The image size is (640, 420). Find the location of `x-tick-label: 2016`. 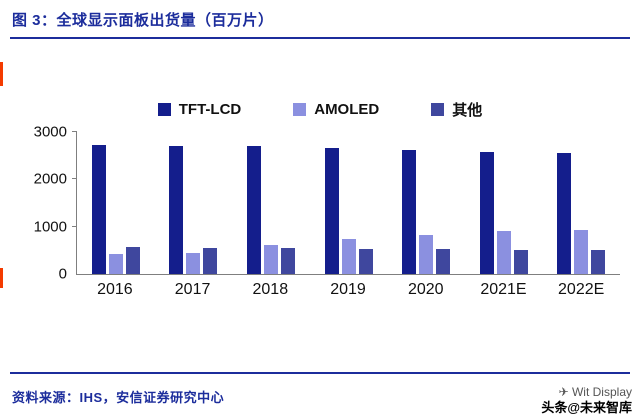

x-tick-label: 2016 is located at coordinates (115, 289).